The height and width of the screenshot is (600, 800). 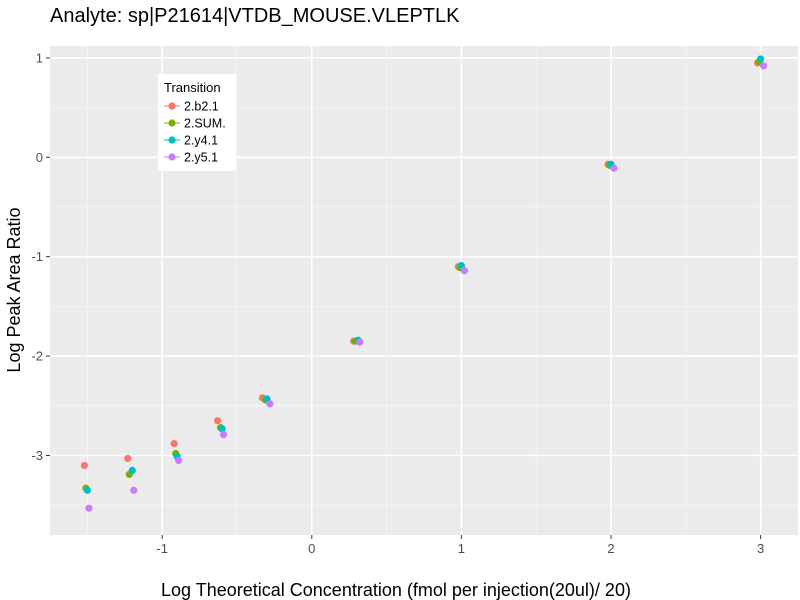 I want to click on y-axis-title: Log Peak Area Ratio, so click(x=14, y=289).